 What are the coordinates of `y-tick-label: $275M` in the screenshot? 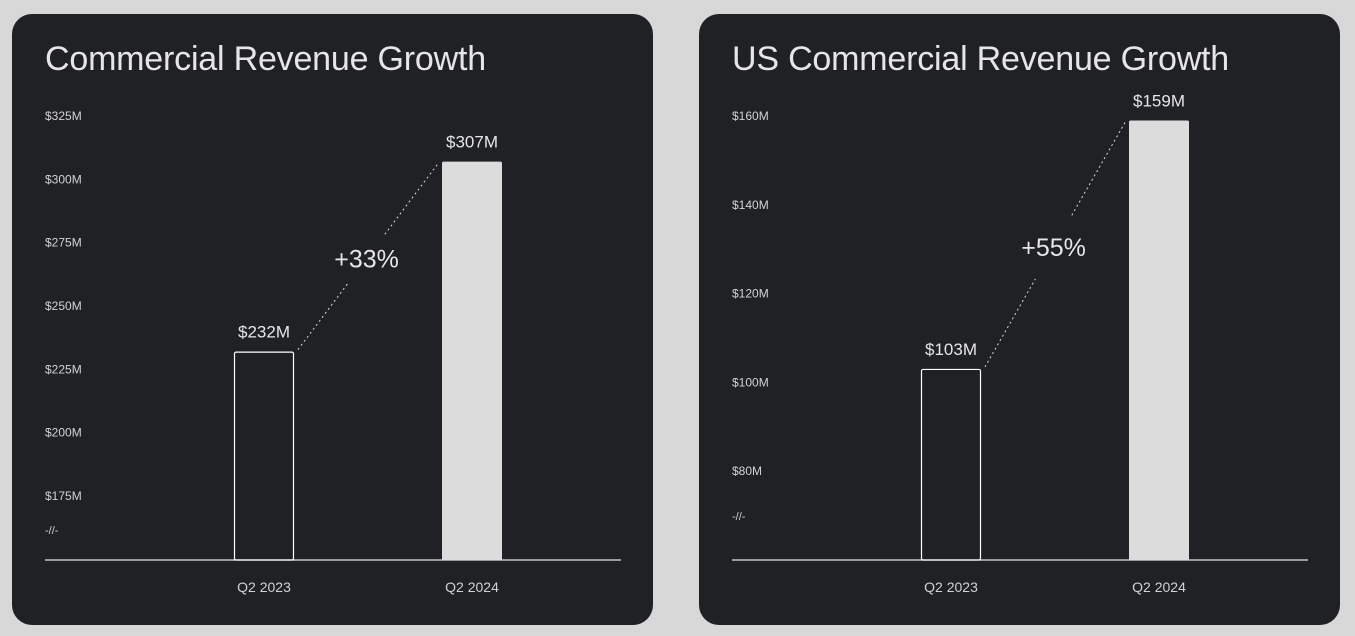 It's located at (63, 243).